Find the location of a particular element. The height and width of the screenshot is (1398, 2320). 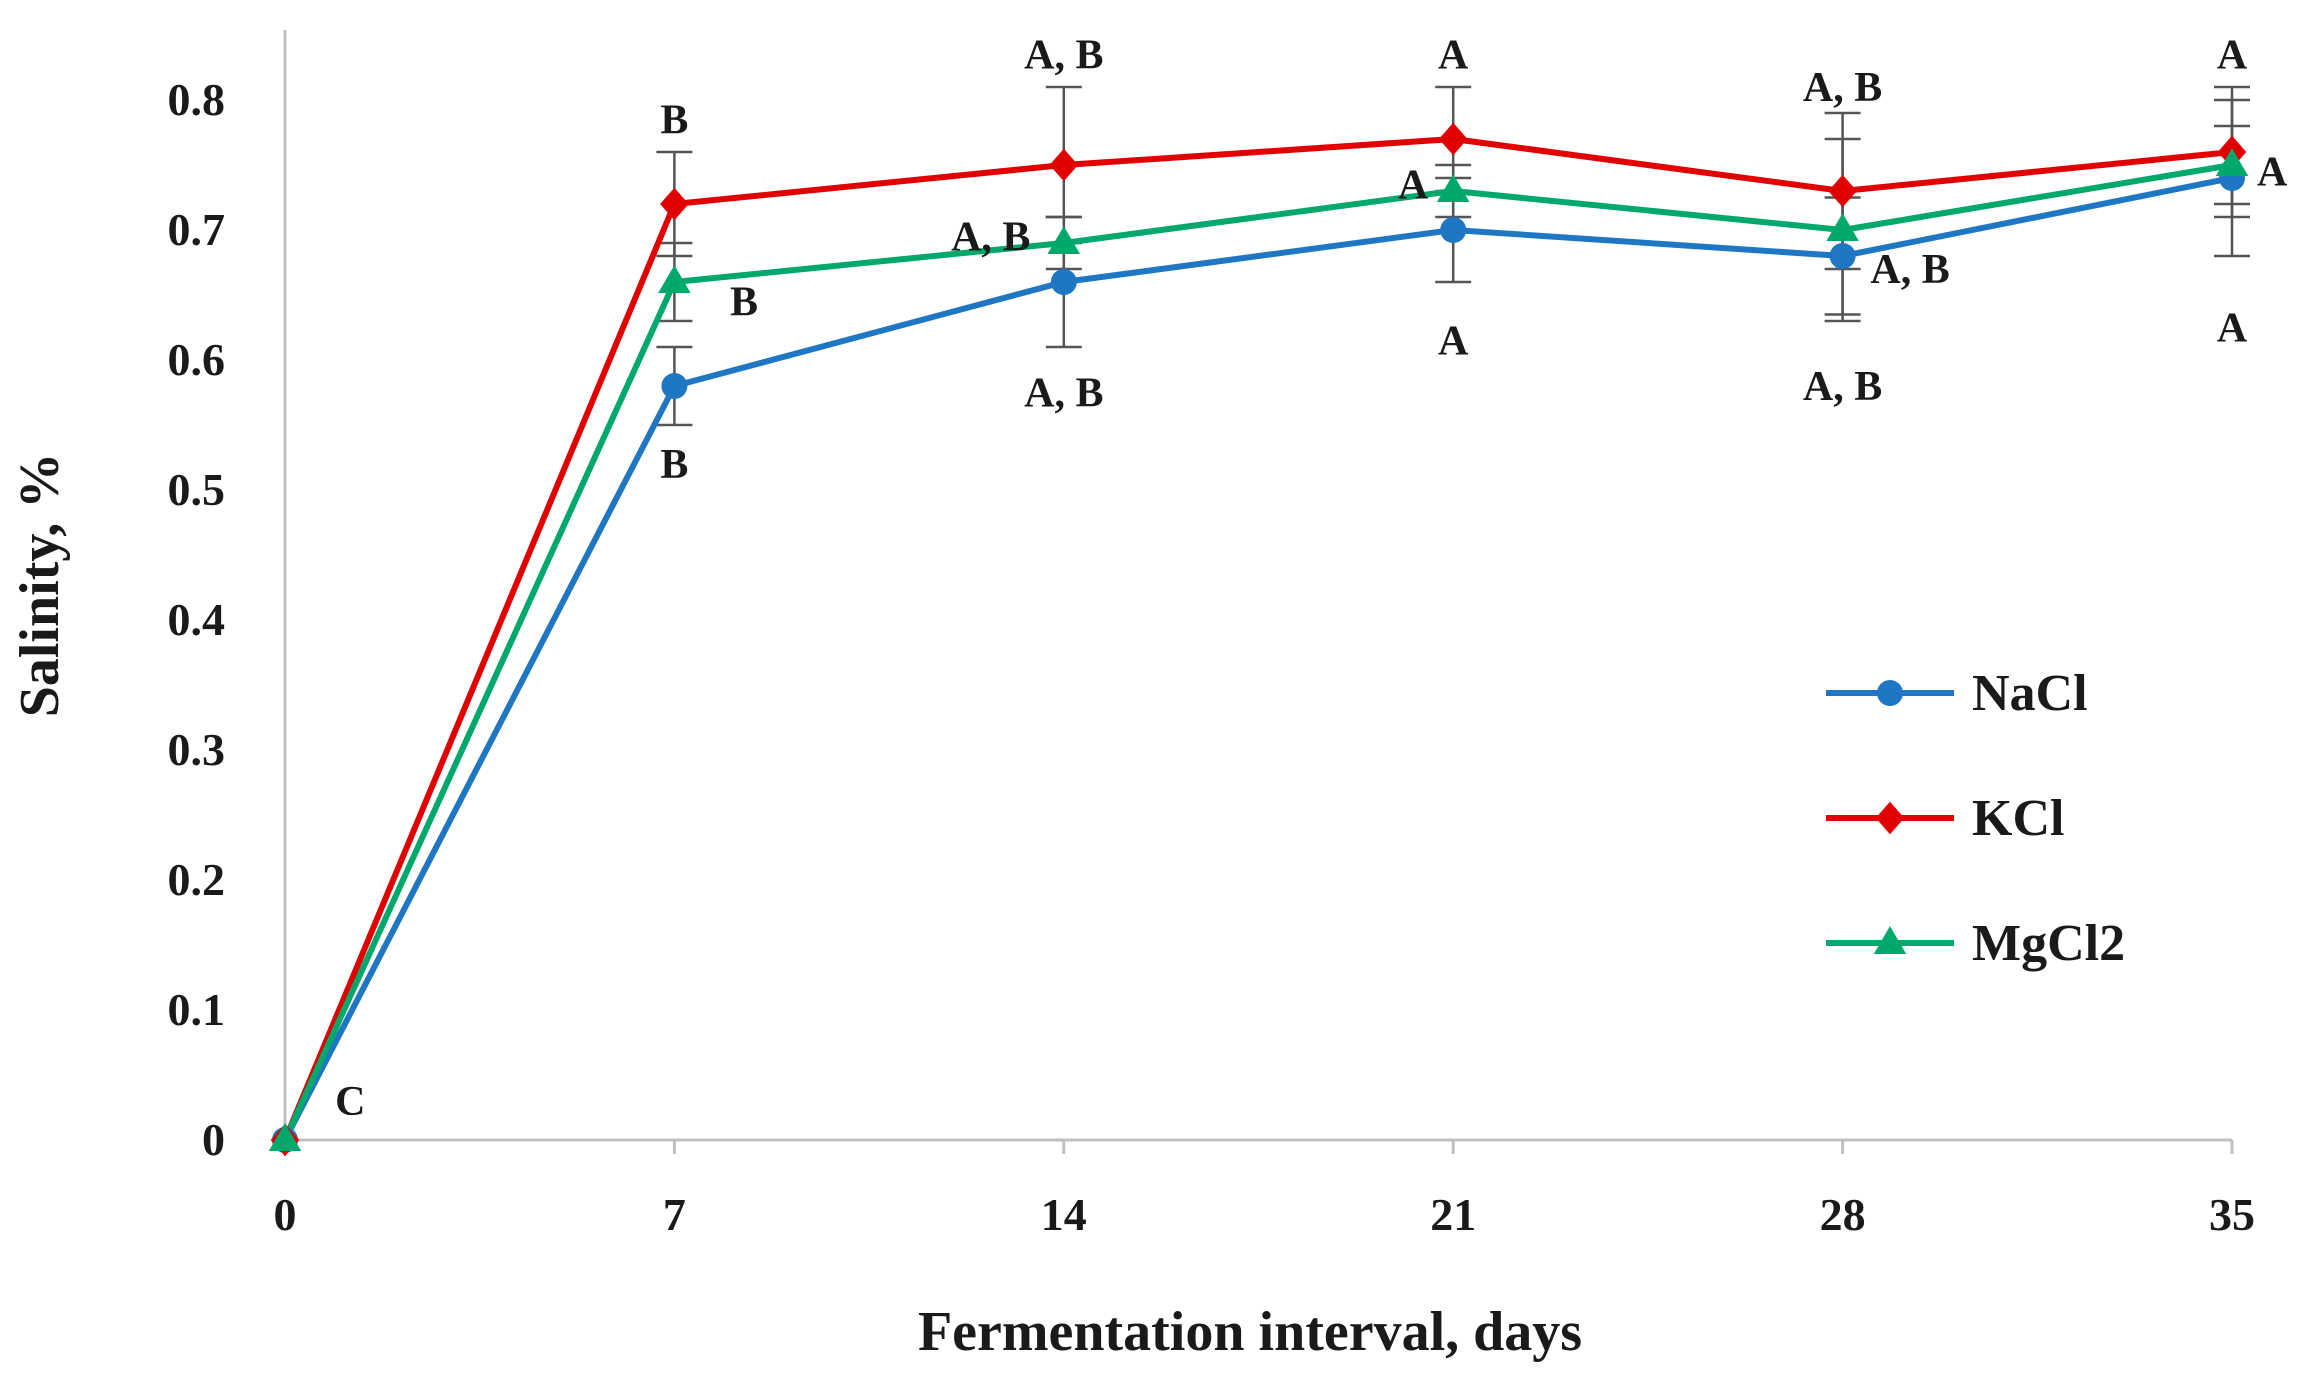

x-tick-label: 0 is located at coordinates (285, 1214).